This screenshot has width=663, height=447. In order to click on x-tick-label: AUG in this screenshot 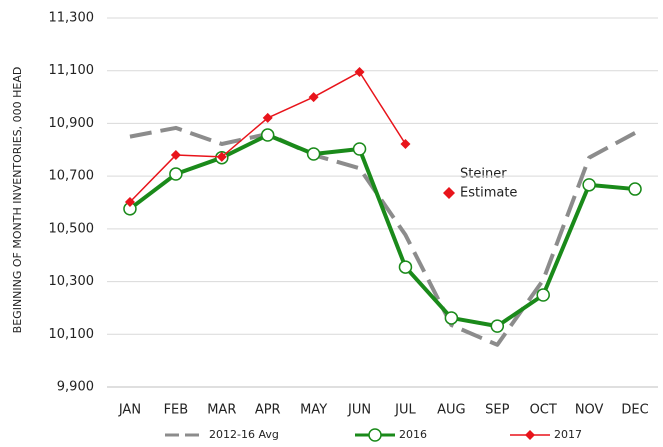, I will do `click(451, 410)`.